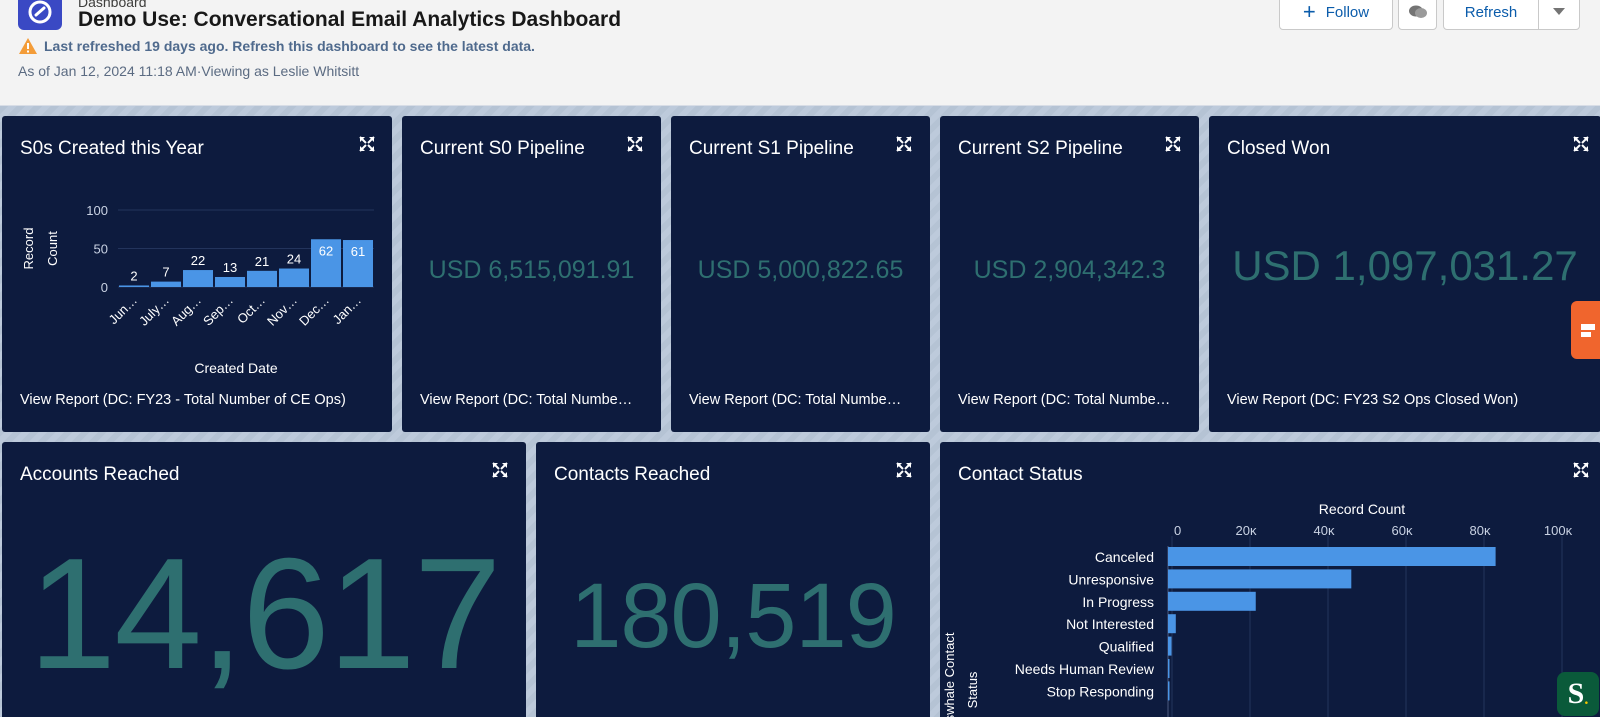 Image resolution: width=1600 pixels, height=717 pixels. Describe the element at coordinates (1111, 579) in the screenshot. I see `y-tick-label: Unresponsive` at that location.